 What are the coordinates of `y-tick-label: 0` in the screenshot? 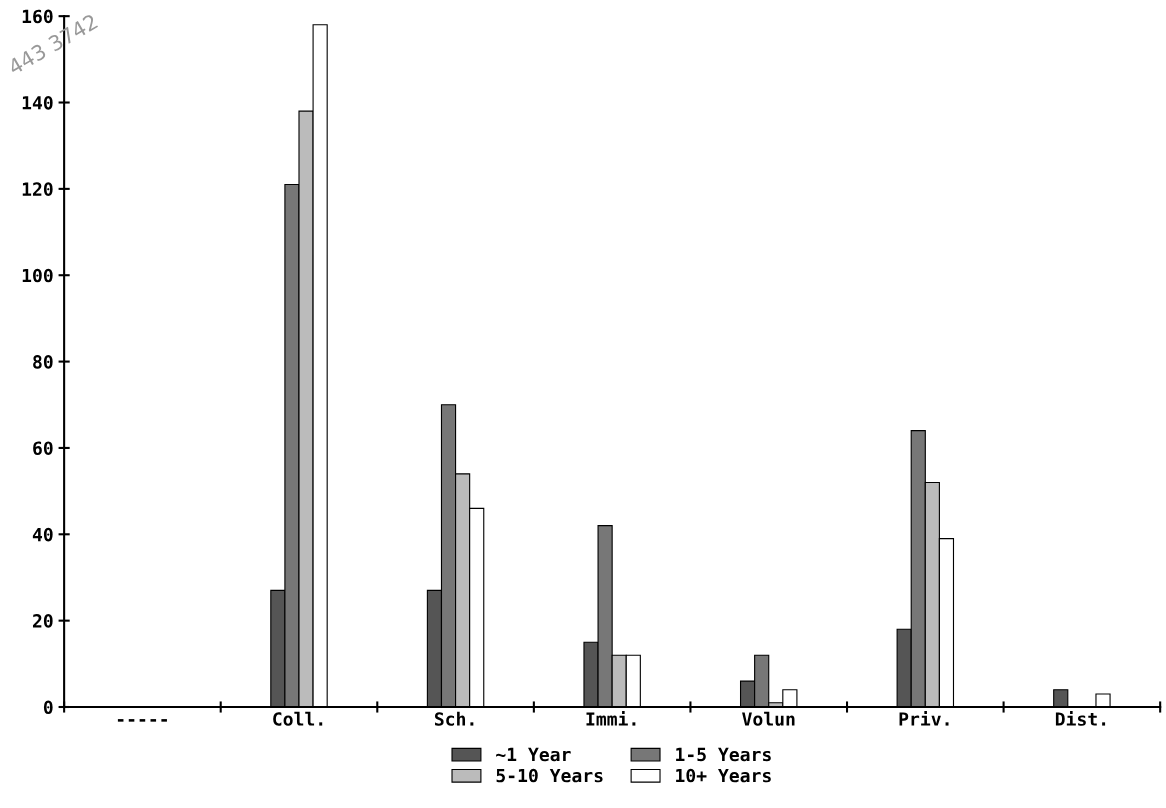 It's located at (48, 707).